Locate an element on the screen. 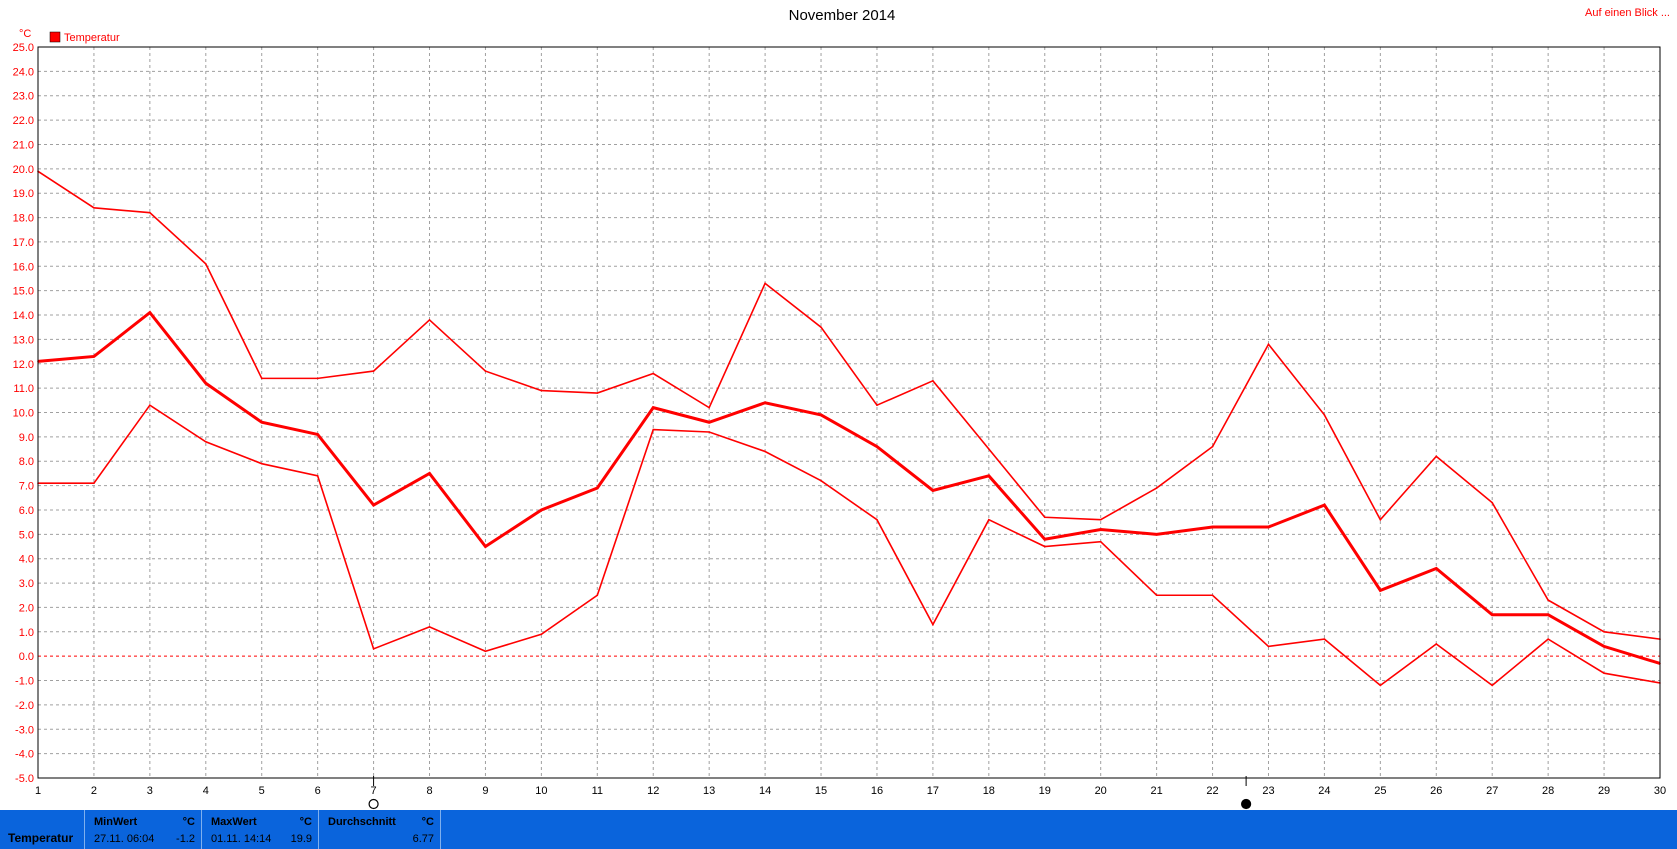 Image resolution: width=1677 pixels, height=849 pixels. y-tick-label: 5.0 is located at coordinates (26, 535).